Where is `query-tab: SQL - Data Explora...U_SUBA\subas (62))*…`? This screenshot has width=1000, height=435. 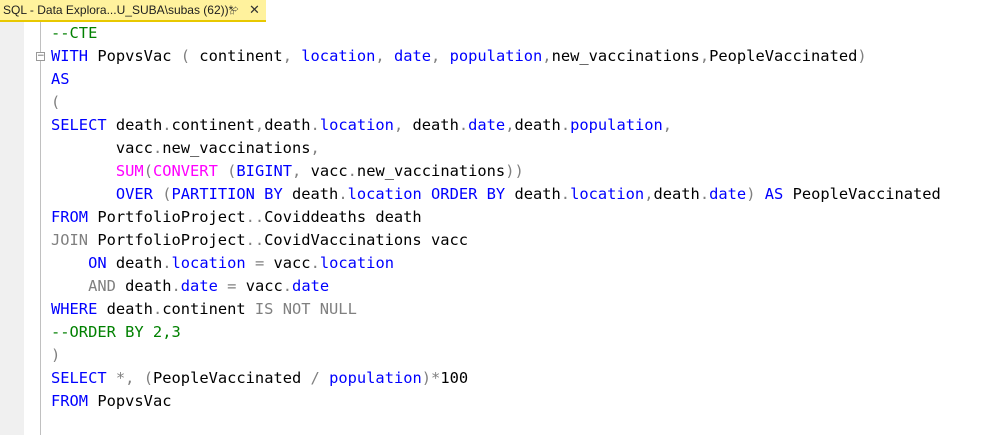
query-tab: SQL - Data Explora...U_SUBA\subas (62))*… is located at coordinates (133, 11).